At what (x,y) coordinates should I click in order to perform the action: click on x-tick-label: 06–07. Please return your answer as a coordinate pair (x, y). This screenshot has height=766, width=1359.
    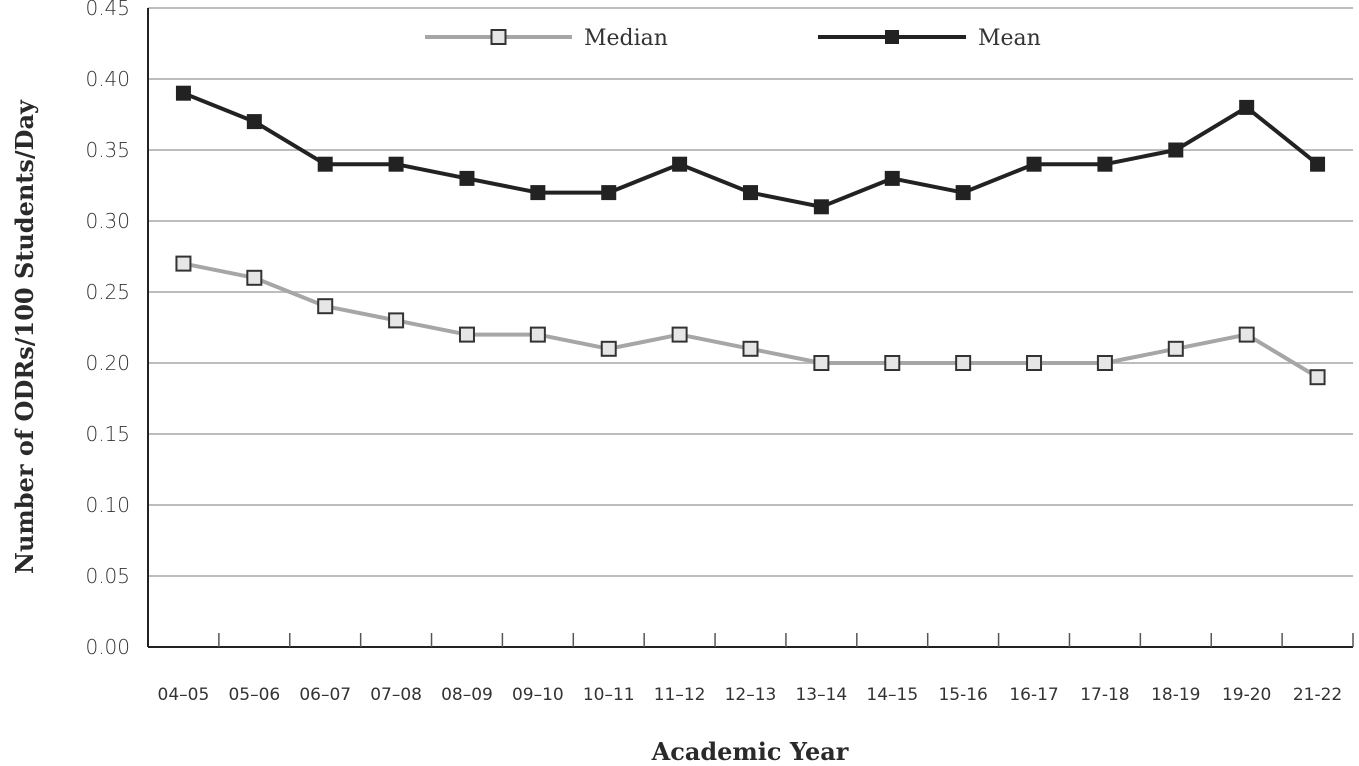
    Looking at the image, I should click on (325, 695).